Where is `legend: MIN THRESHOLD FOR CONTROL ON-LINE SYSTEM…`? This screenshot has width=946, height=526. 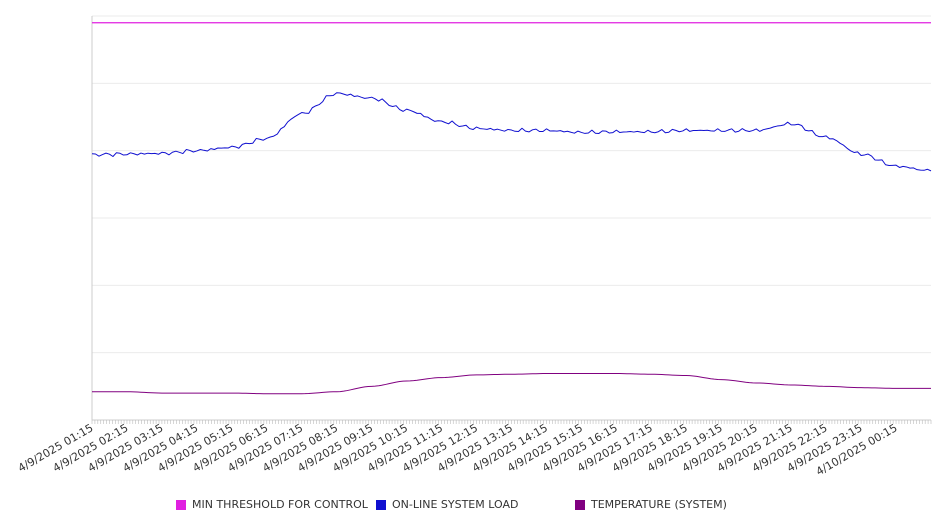 legend: MIN THRESHOLD FOR CONTROL ON-LINE SYSTEM… is located at coordinates (473, 508).